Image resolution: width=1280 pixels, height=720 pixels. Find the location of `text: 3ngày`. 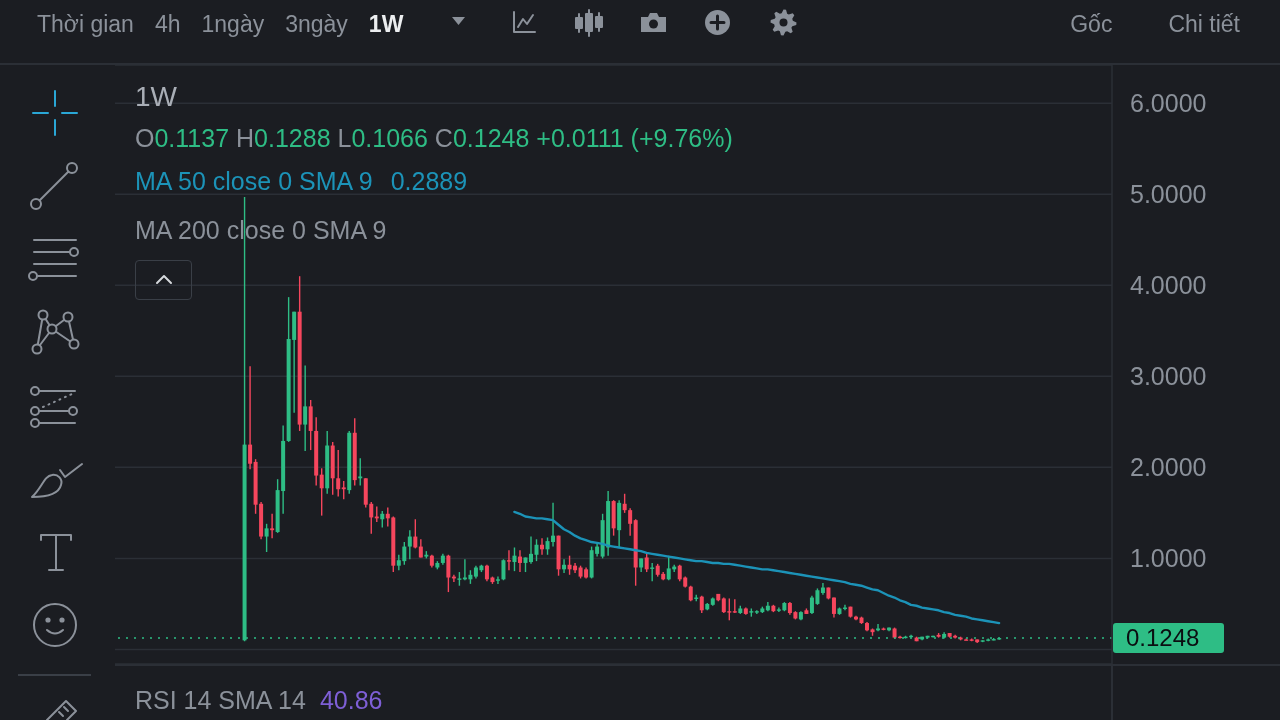

text: 3ngày is located at coordinates (316, 24).